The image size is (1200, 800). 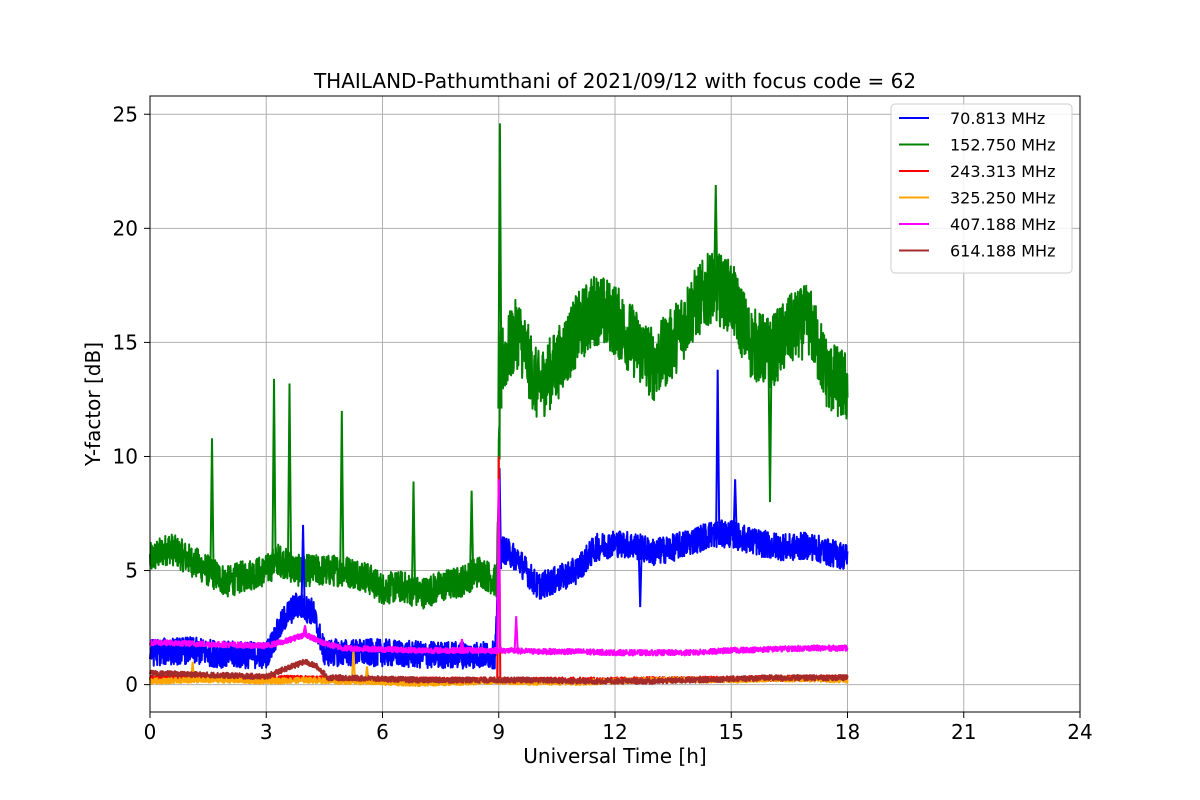 I want to click on y-axis-label: Y-factor [dB], so click(x=93, y=404).